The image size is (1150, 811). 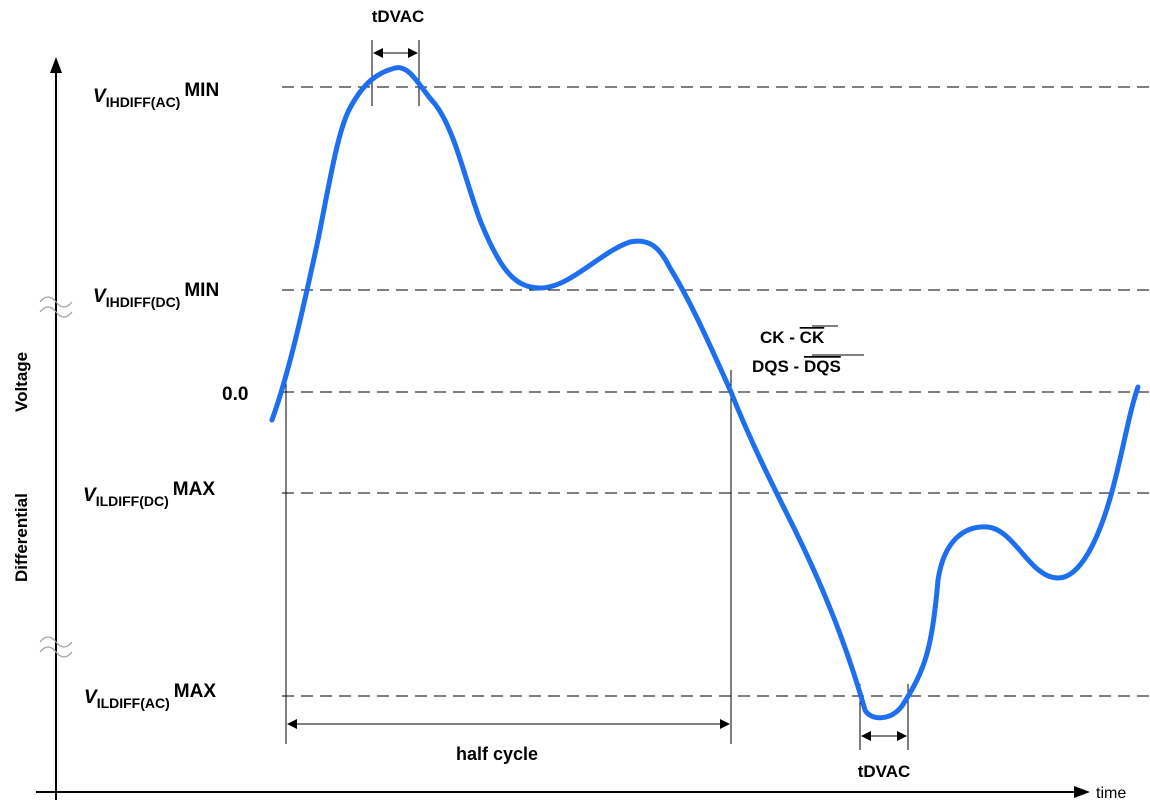 I want to click on y-axis-label-differential: Differential, so click(x=21, y=537).